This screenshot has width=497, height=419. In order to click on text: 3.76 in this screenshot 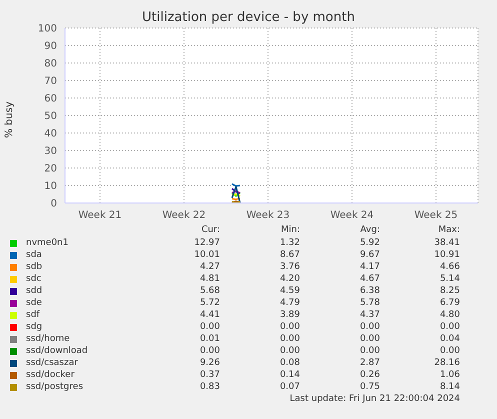, I will do `click(289, 267)`.